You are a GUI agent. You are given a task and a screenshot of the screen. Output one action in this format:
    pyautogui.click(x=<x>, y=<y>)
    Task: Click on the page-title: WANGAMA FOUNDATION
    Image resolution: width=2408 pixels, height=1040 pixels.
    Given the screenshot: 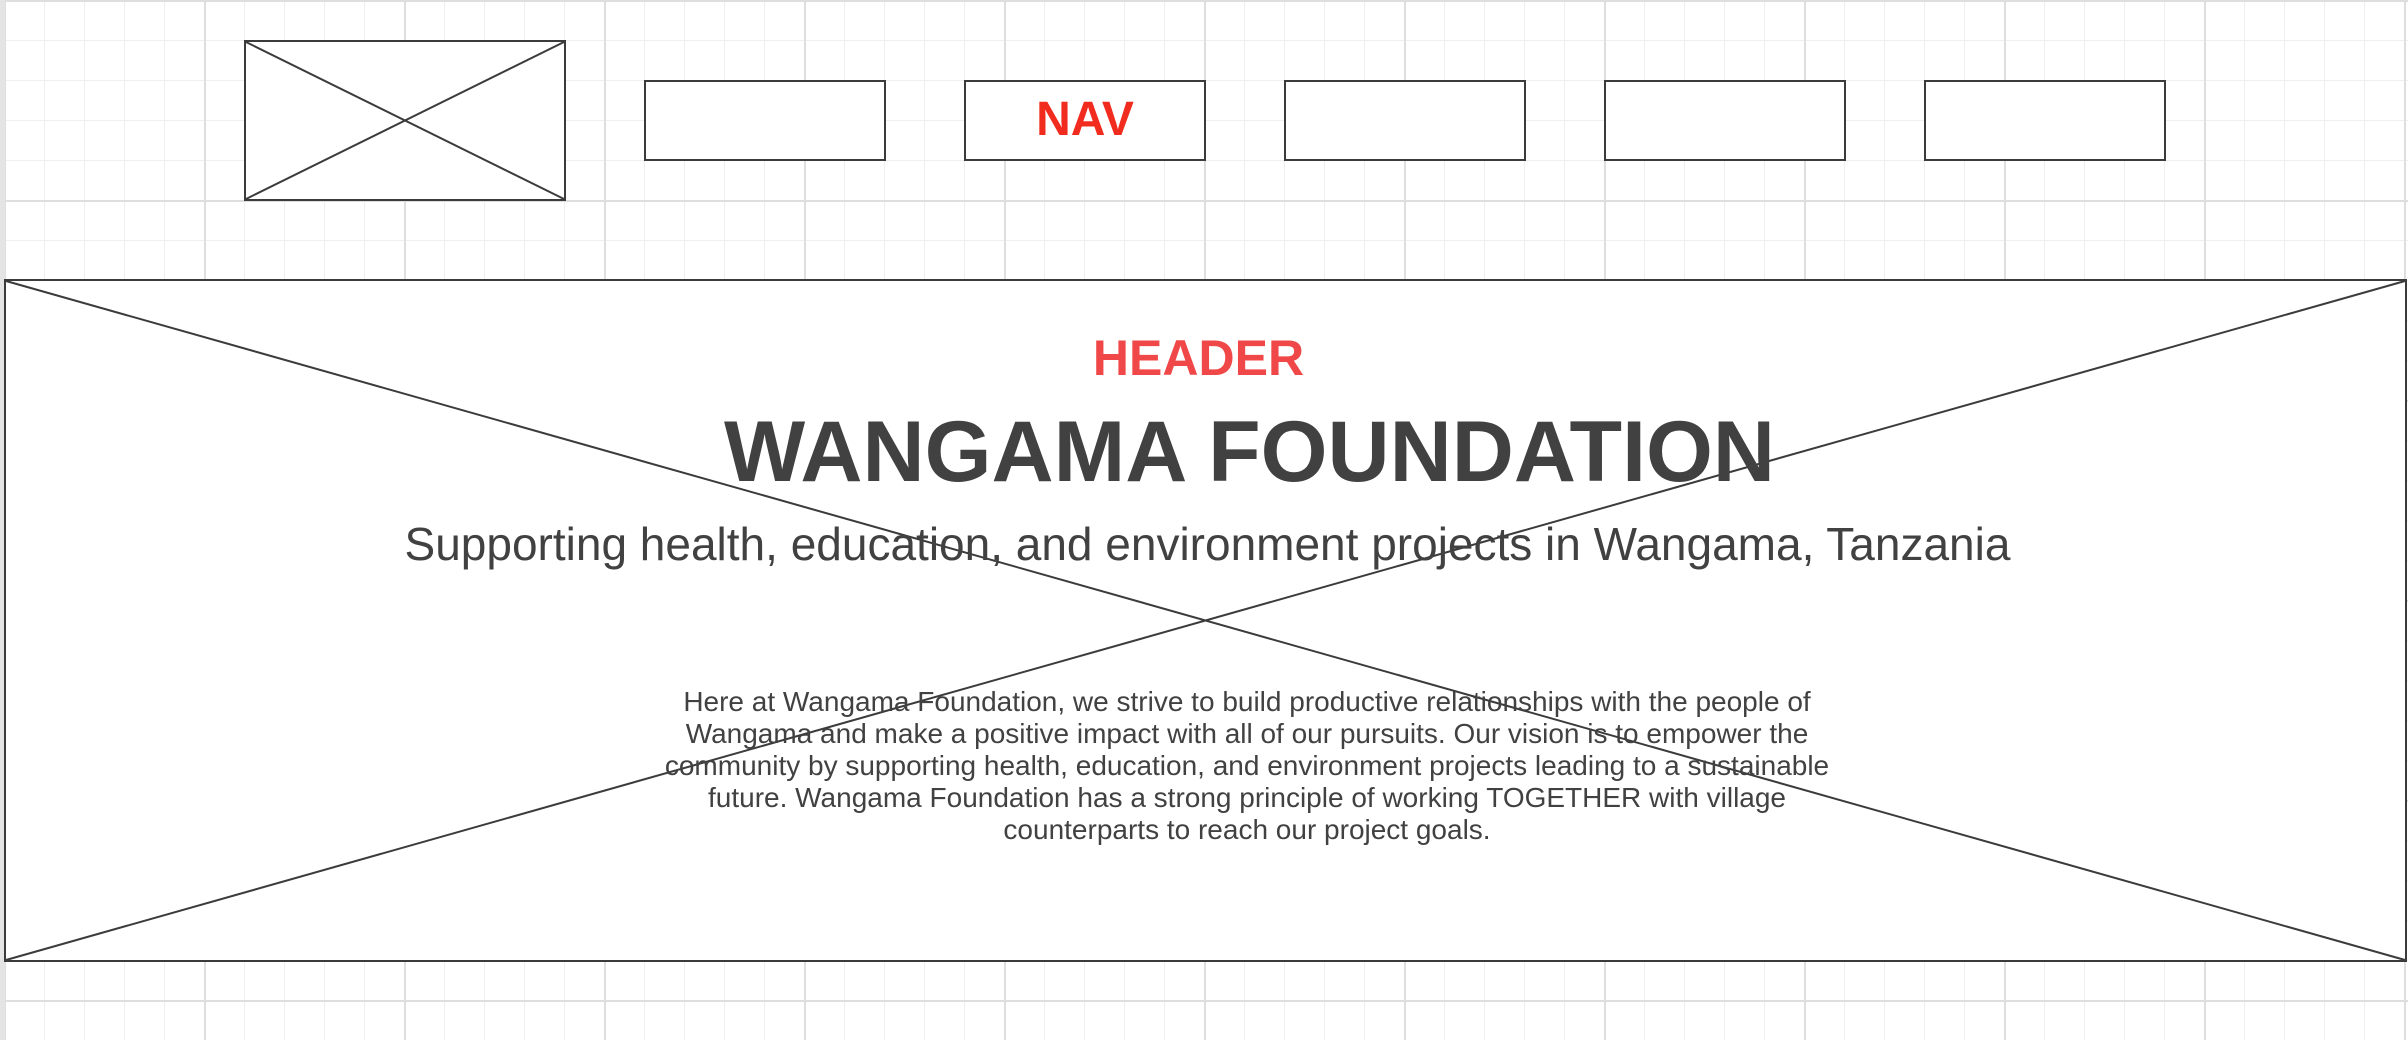 What is the action you would take?
    pyautogui.click(x=1249, y=452)
    